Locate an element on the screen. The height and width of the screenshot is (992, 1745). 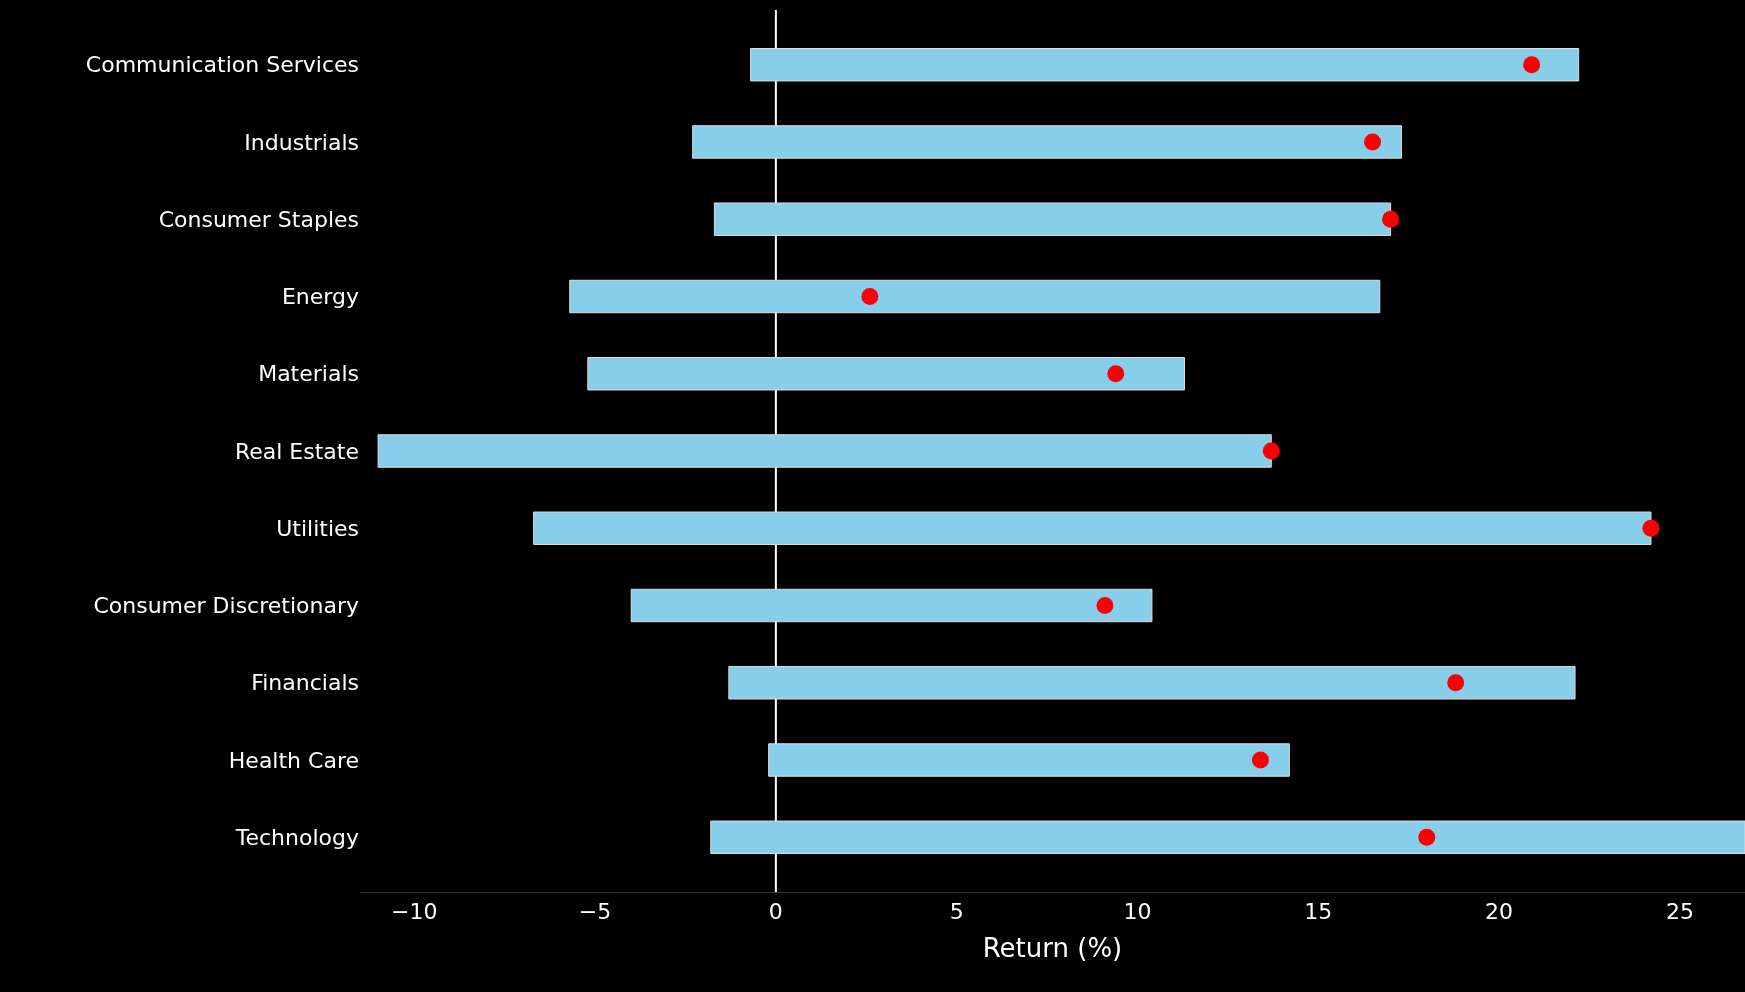
x-tick-label: −10 is located at coordinates (414, 912).